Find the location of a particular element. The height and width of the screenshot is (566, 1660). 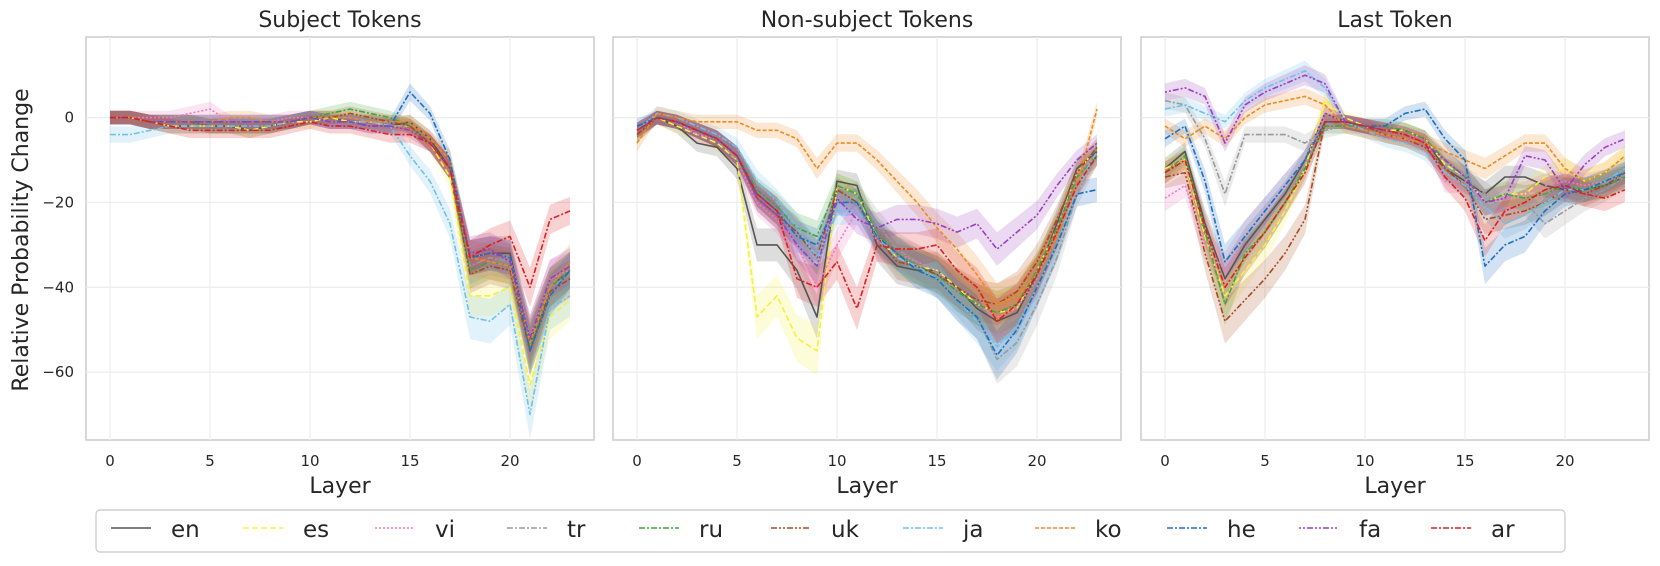

confidence-band-he is located at coordinates (1395, 193).